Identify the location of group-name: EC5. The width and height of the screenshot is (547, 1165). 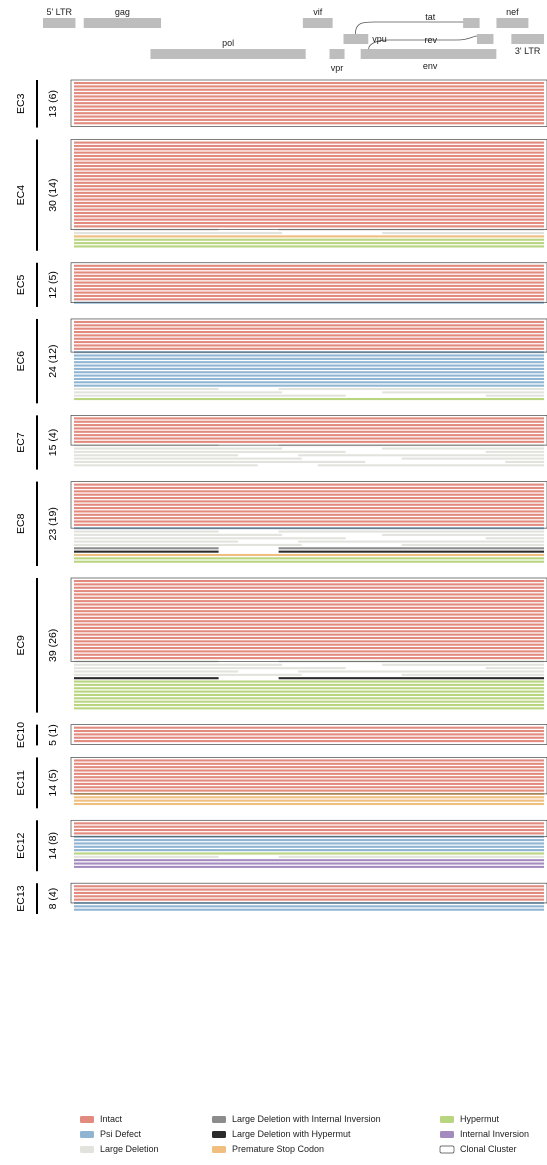
(21, 284).